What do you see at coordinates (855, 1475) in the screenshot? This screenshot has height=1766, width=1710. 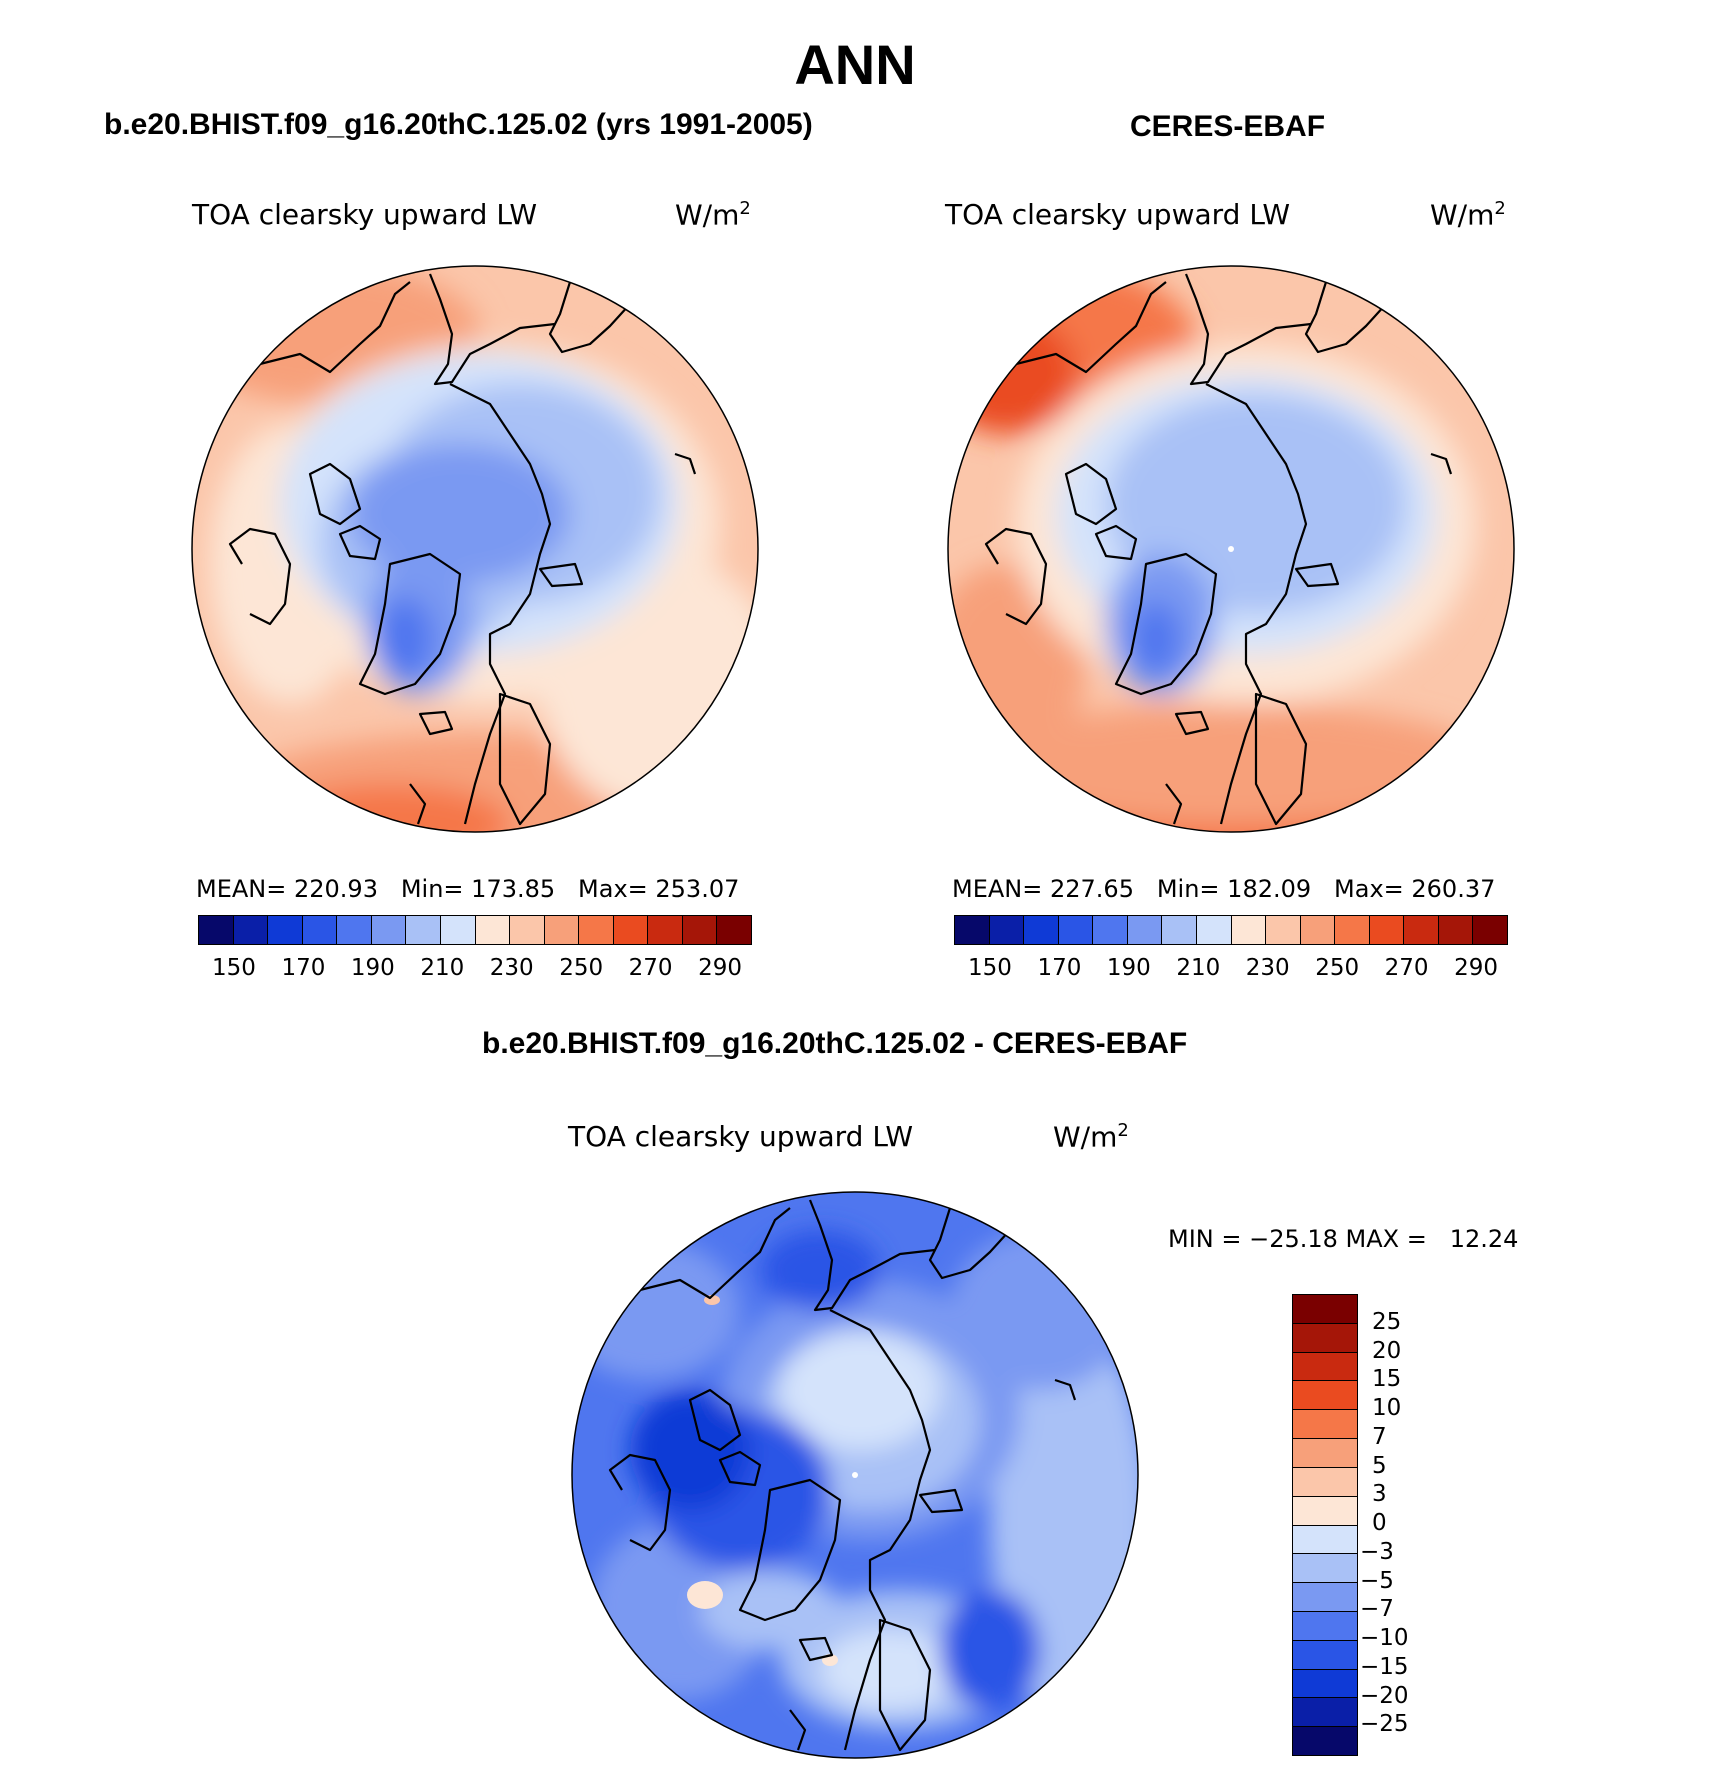 I see `diff-polar-map` at bounding box center [855, 1475].